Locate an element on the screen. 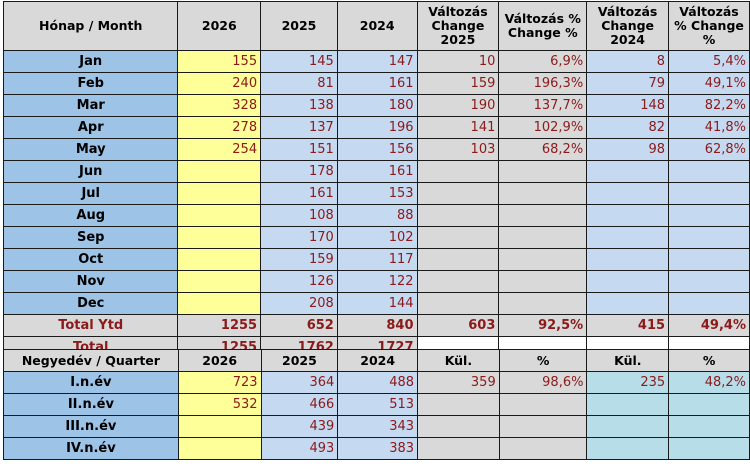  value-2024: 156 is located at coordinates (377, 149).